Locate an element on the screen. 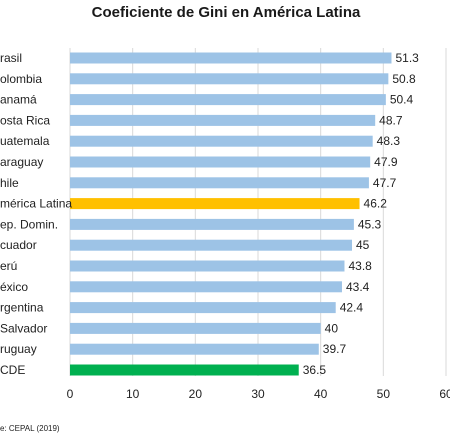  value-label: 46.2 is located at coordinates (376, 204).